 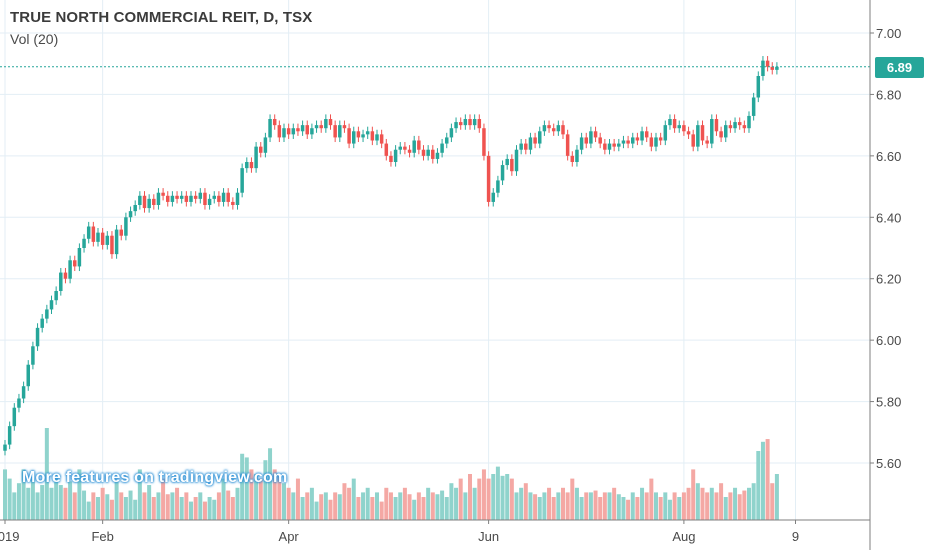 What do you see at coordinates (102, 536) in the screenshot?
I see `x-tick-label: Feb` at bounding box center [102, 536].